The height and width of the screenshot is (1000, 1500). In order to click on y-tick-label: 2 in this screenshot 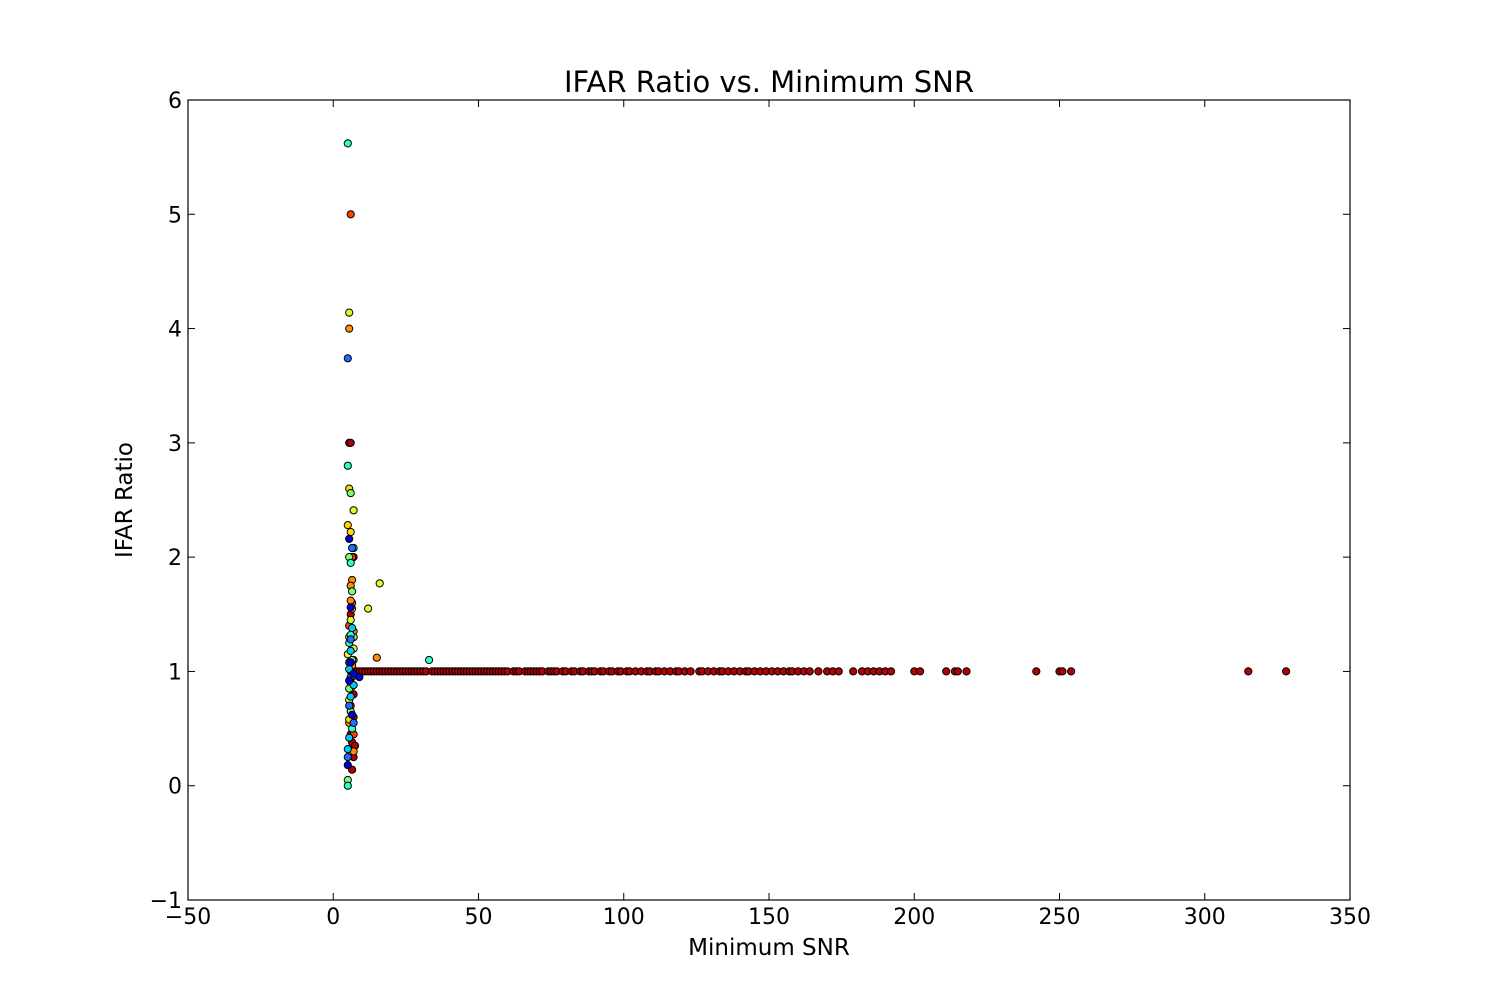, I will do `click(175, 558)`.